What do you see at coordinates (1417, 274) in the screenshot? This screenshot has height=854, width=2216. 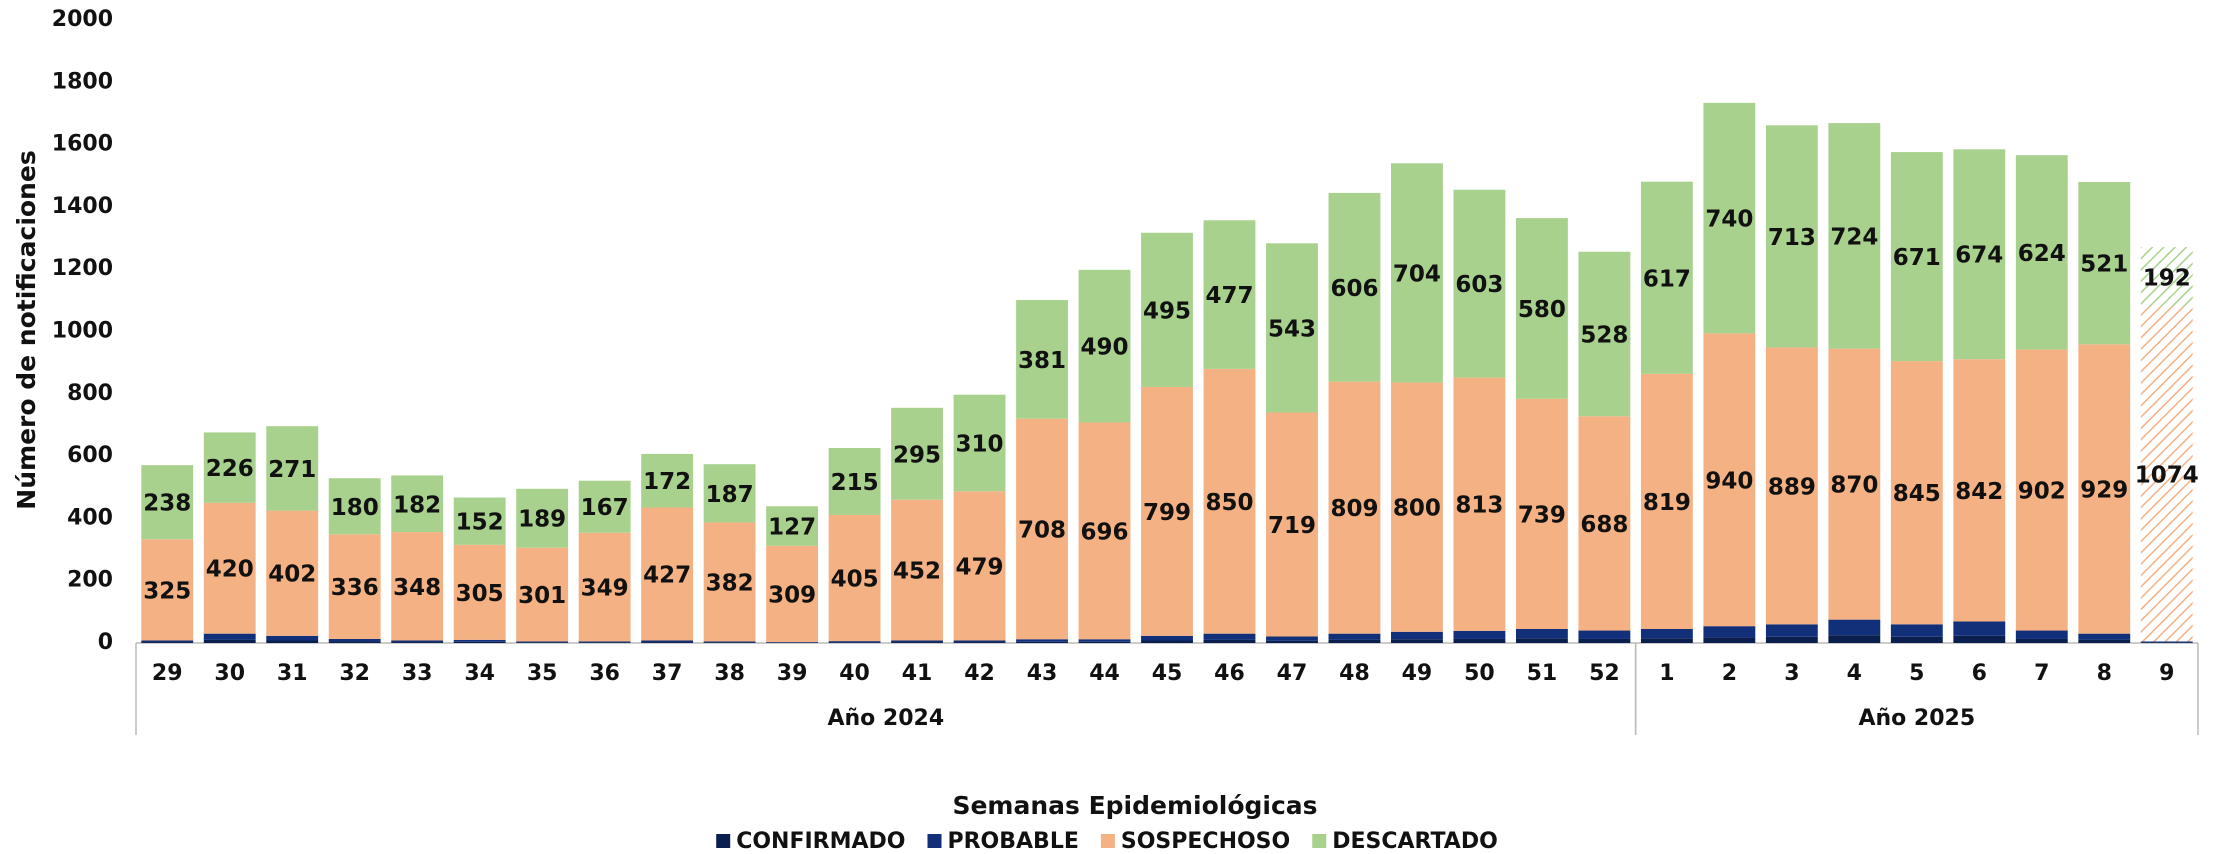 I see `data-label: 704` at bounding box center [1417, 274].